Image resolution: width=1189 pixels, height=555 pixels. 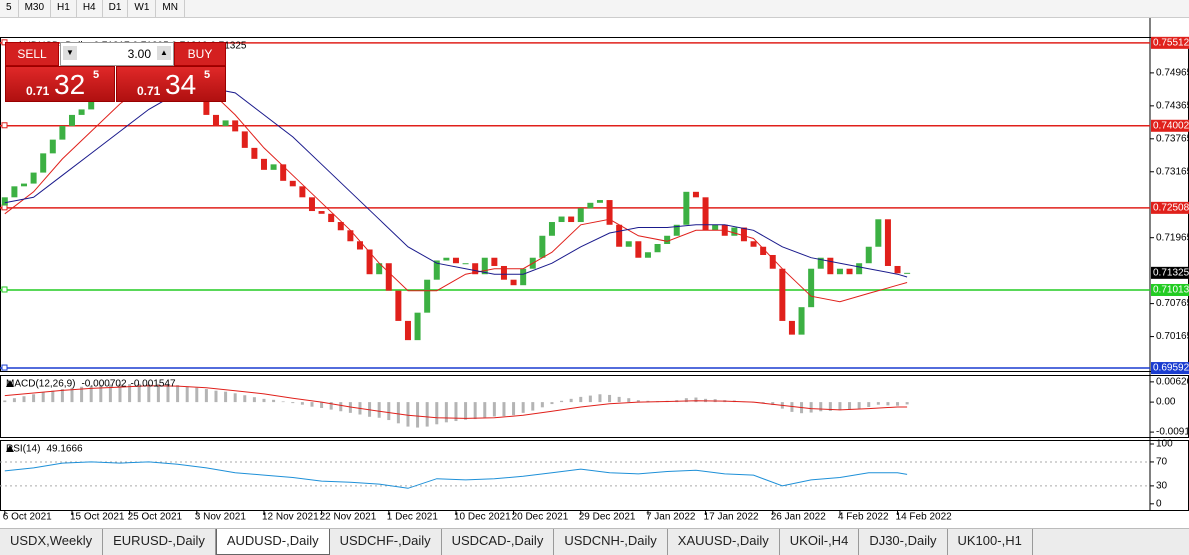 I want to click on bid-base: 0.71, so click(x=38, y=91).